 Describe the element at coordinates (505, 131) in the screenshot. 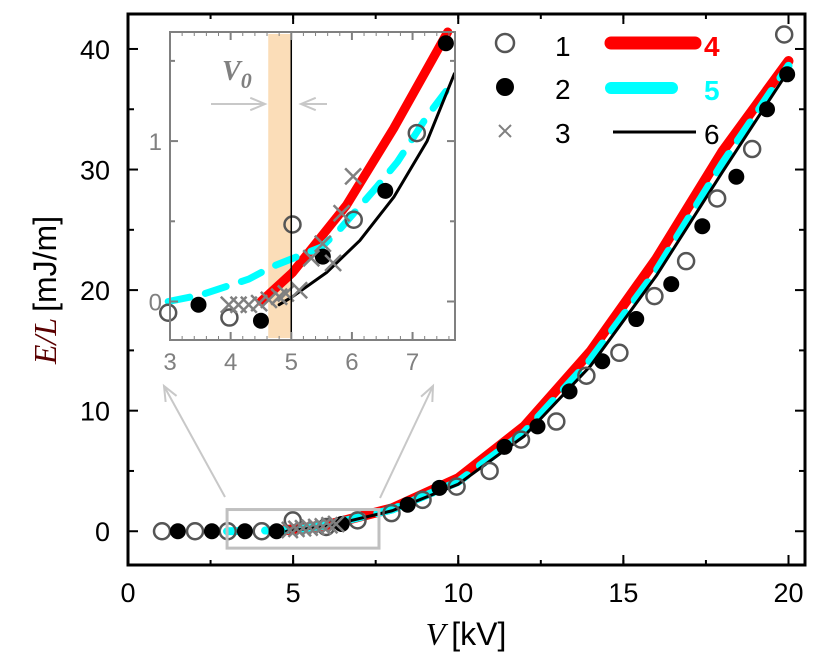

I see `legend-marker-cross` at that location.